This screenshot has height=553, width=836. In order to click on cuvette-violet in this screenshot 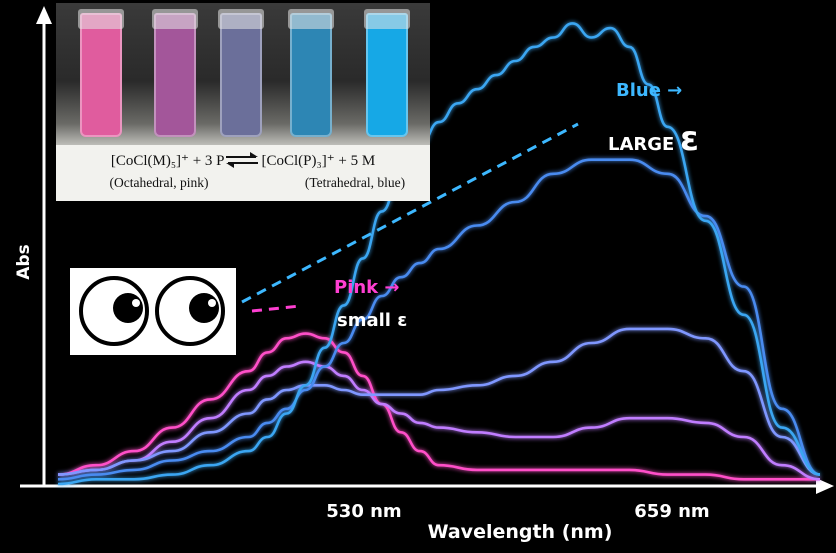, I will do `click(241, 75)`.